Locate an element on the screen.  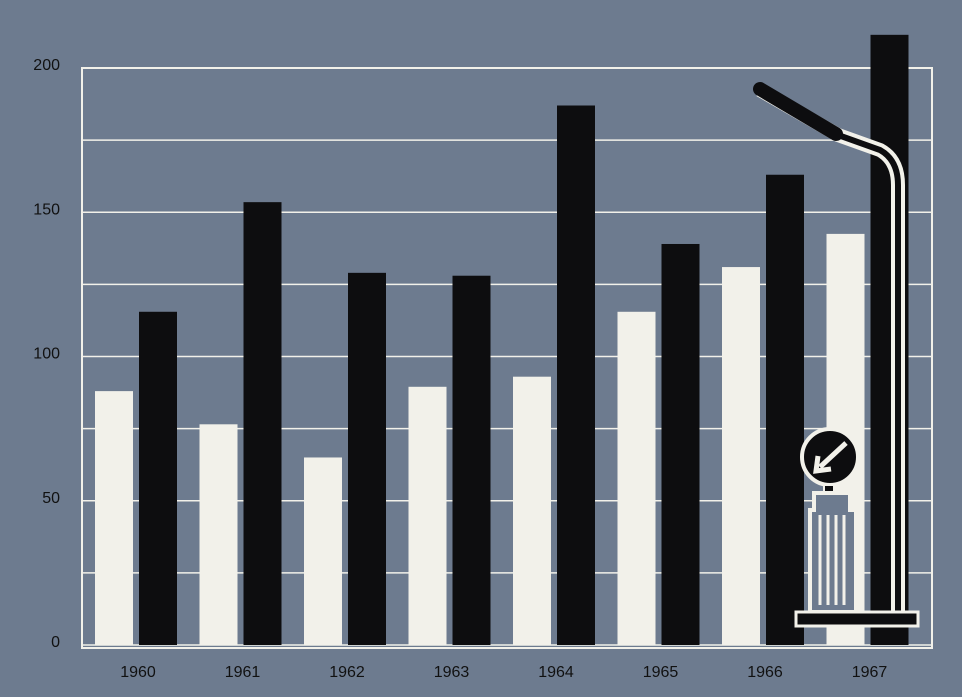
bollard is located at coordinates (833, 552).